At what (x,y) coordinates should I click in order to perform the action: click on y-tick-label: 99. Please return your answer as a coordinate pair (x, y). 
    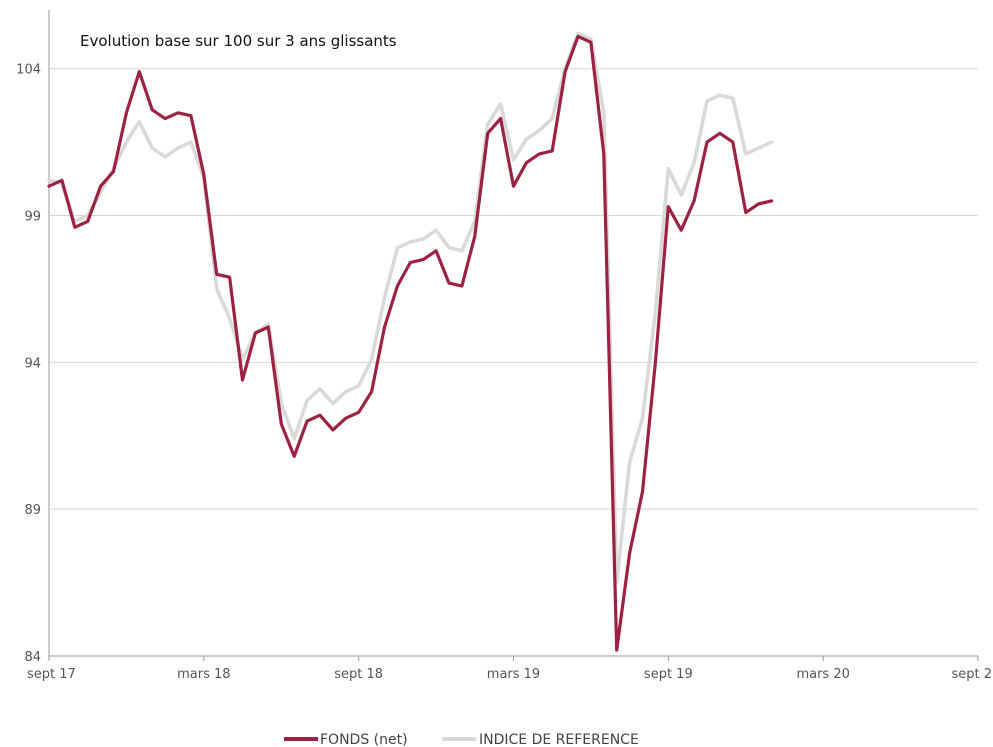
    Looking at the image, I should click on (32, 217).